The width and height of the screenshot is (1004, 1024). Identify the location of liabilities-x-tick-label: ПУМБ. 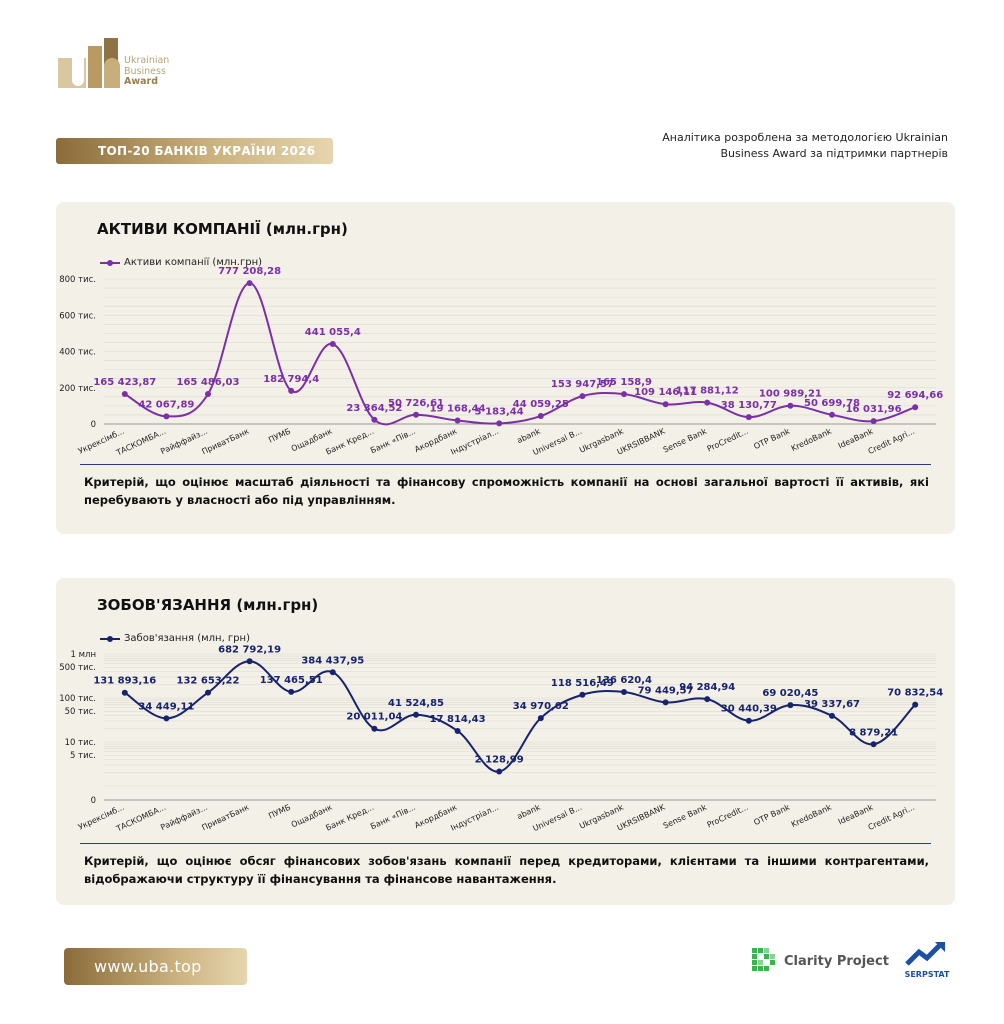
(279, 812).